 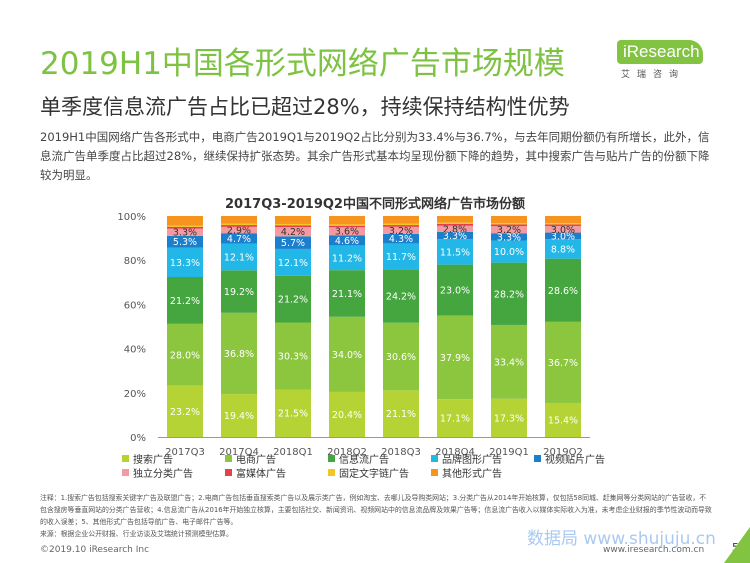 What do you see at coordinates (455, 419) in the screenshot?
I see `data-label: 17.1%` at bounding box center [455, 419].